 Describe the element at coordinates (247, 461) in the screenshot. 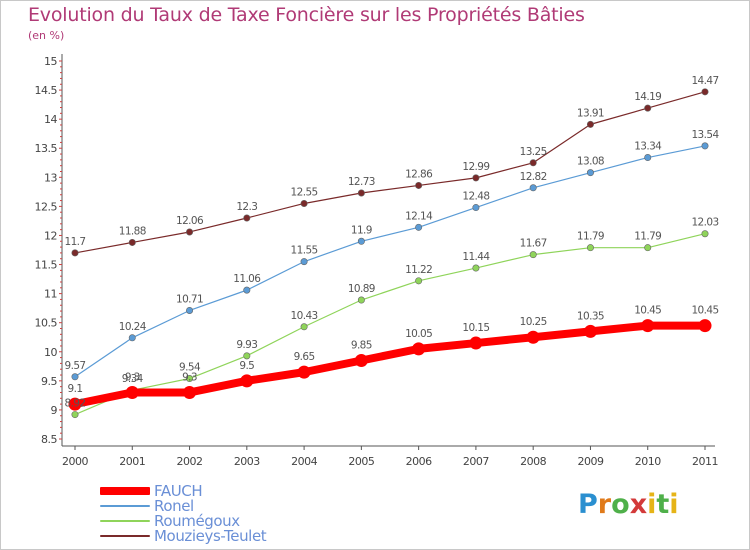

I see `x-tick-label: 2003` at that location.